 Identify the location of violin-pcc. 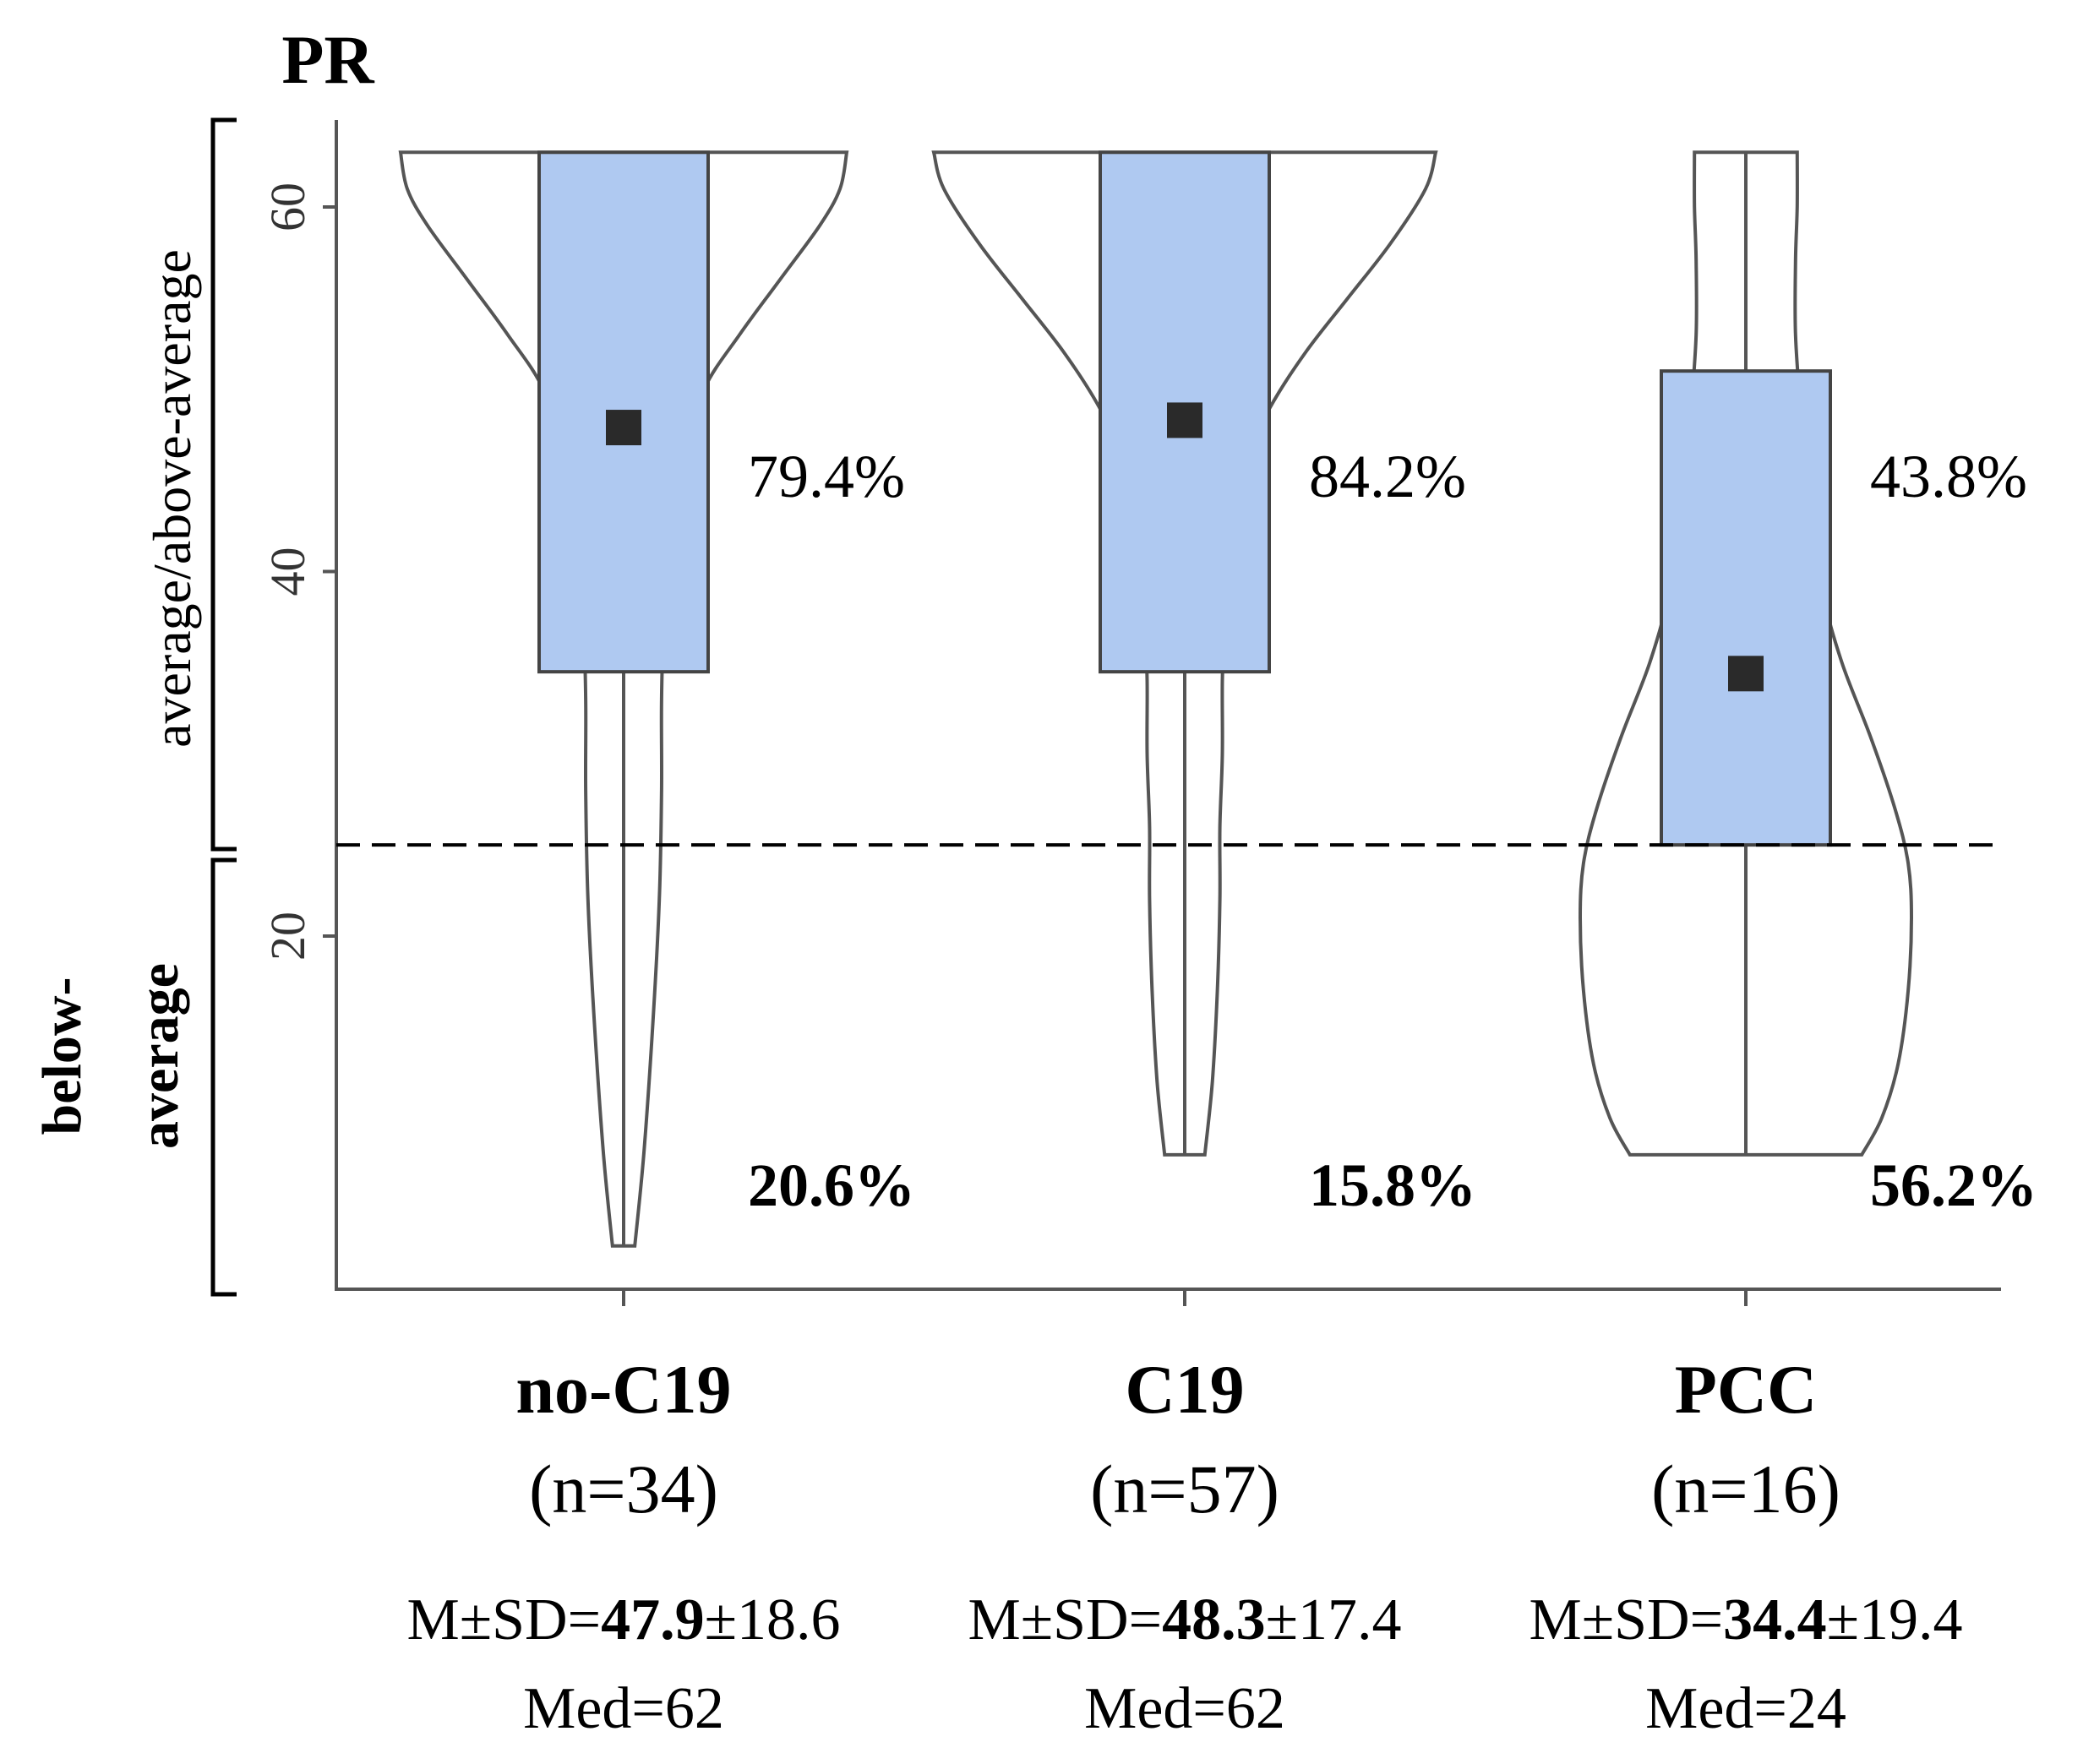
(1746, 653).